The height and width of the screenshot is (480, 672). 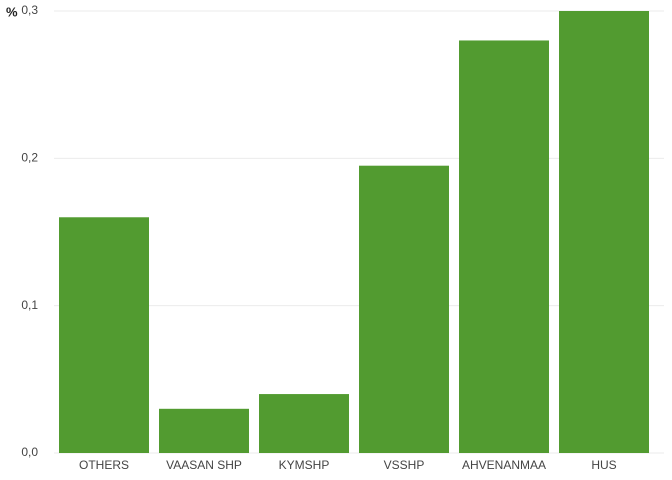 What do you see at coordinates (504, 465) in the screenshot?
I see `x-tick-label: AHVENANMAA` at bounding box center [504, 465].